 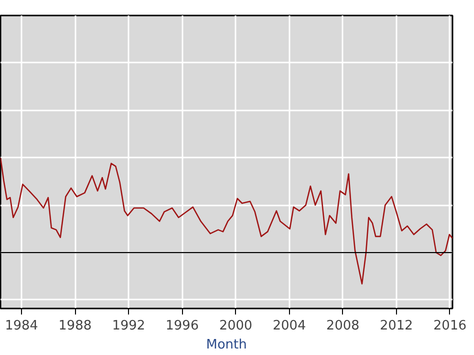 What do you see at coordinates (226, 345) in the screenshot?
I see `x-axis-title: Month` at bounding box center [226, 345].